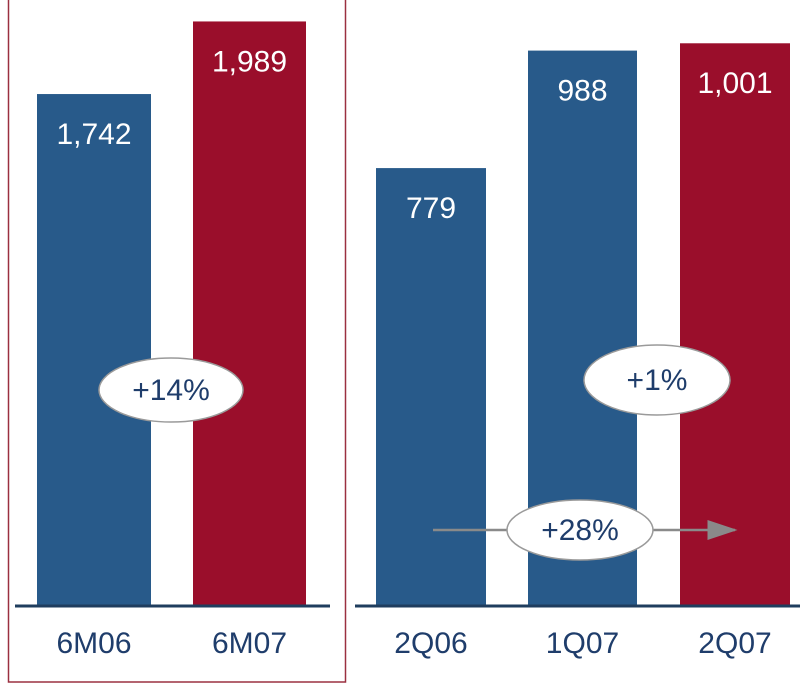 Image resolution: width=802 pixels, height=683 pixels. I want to click on category-label: 2Q07, so click(734, 643).